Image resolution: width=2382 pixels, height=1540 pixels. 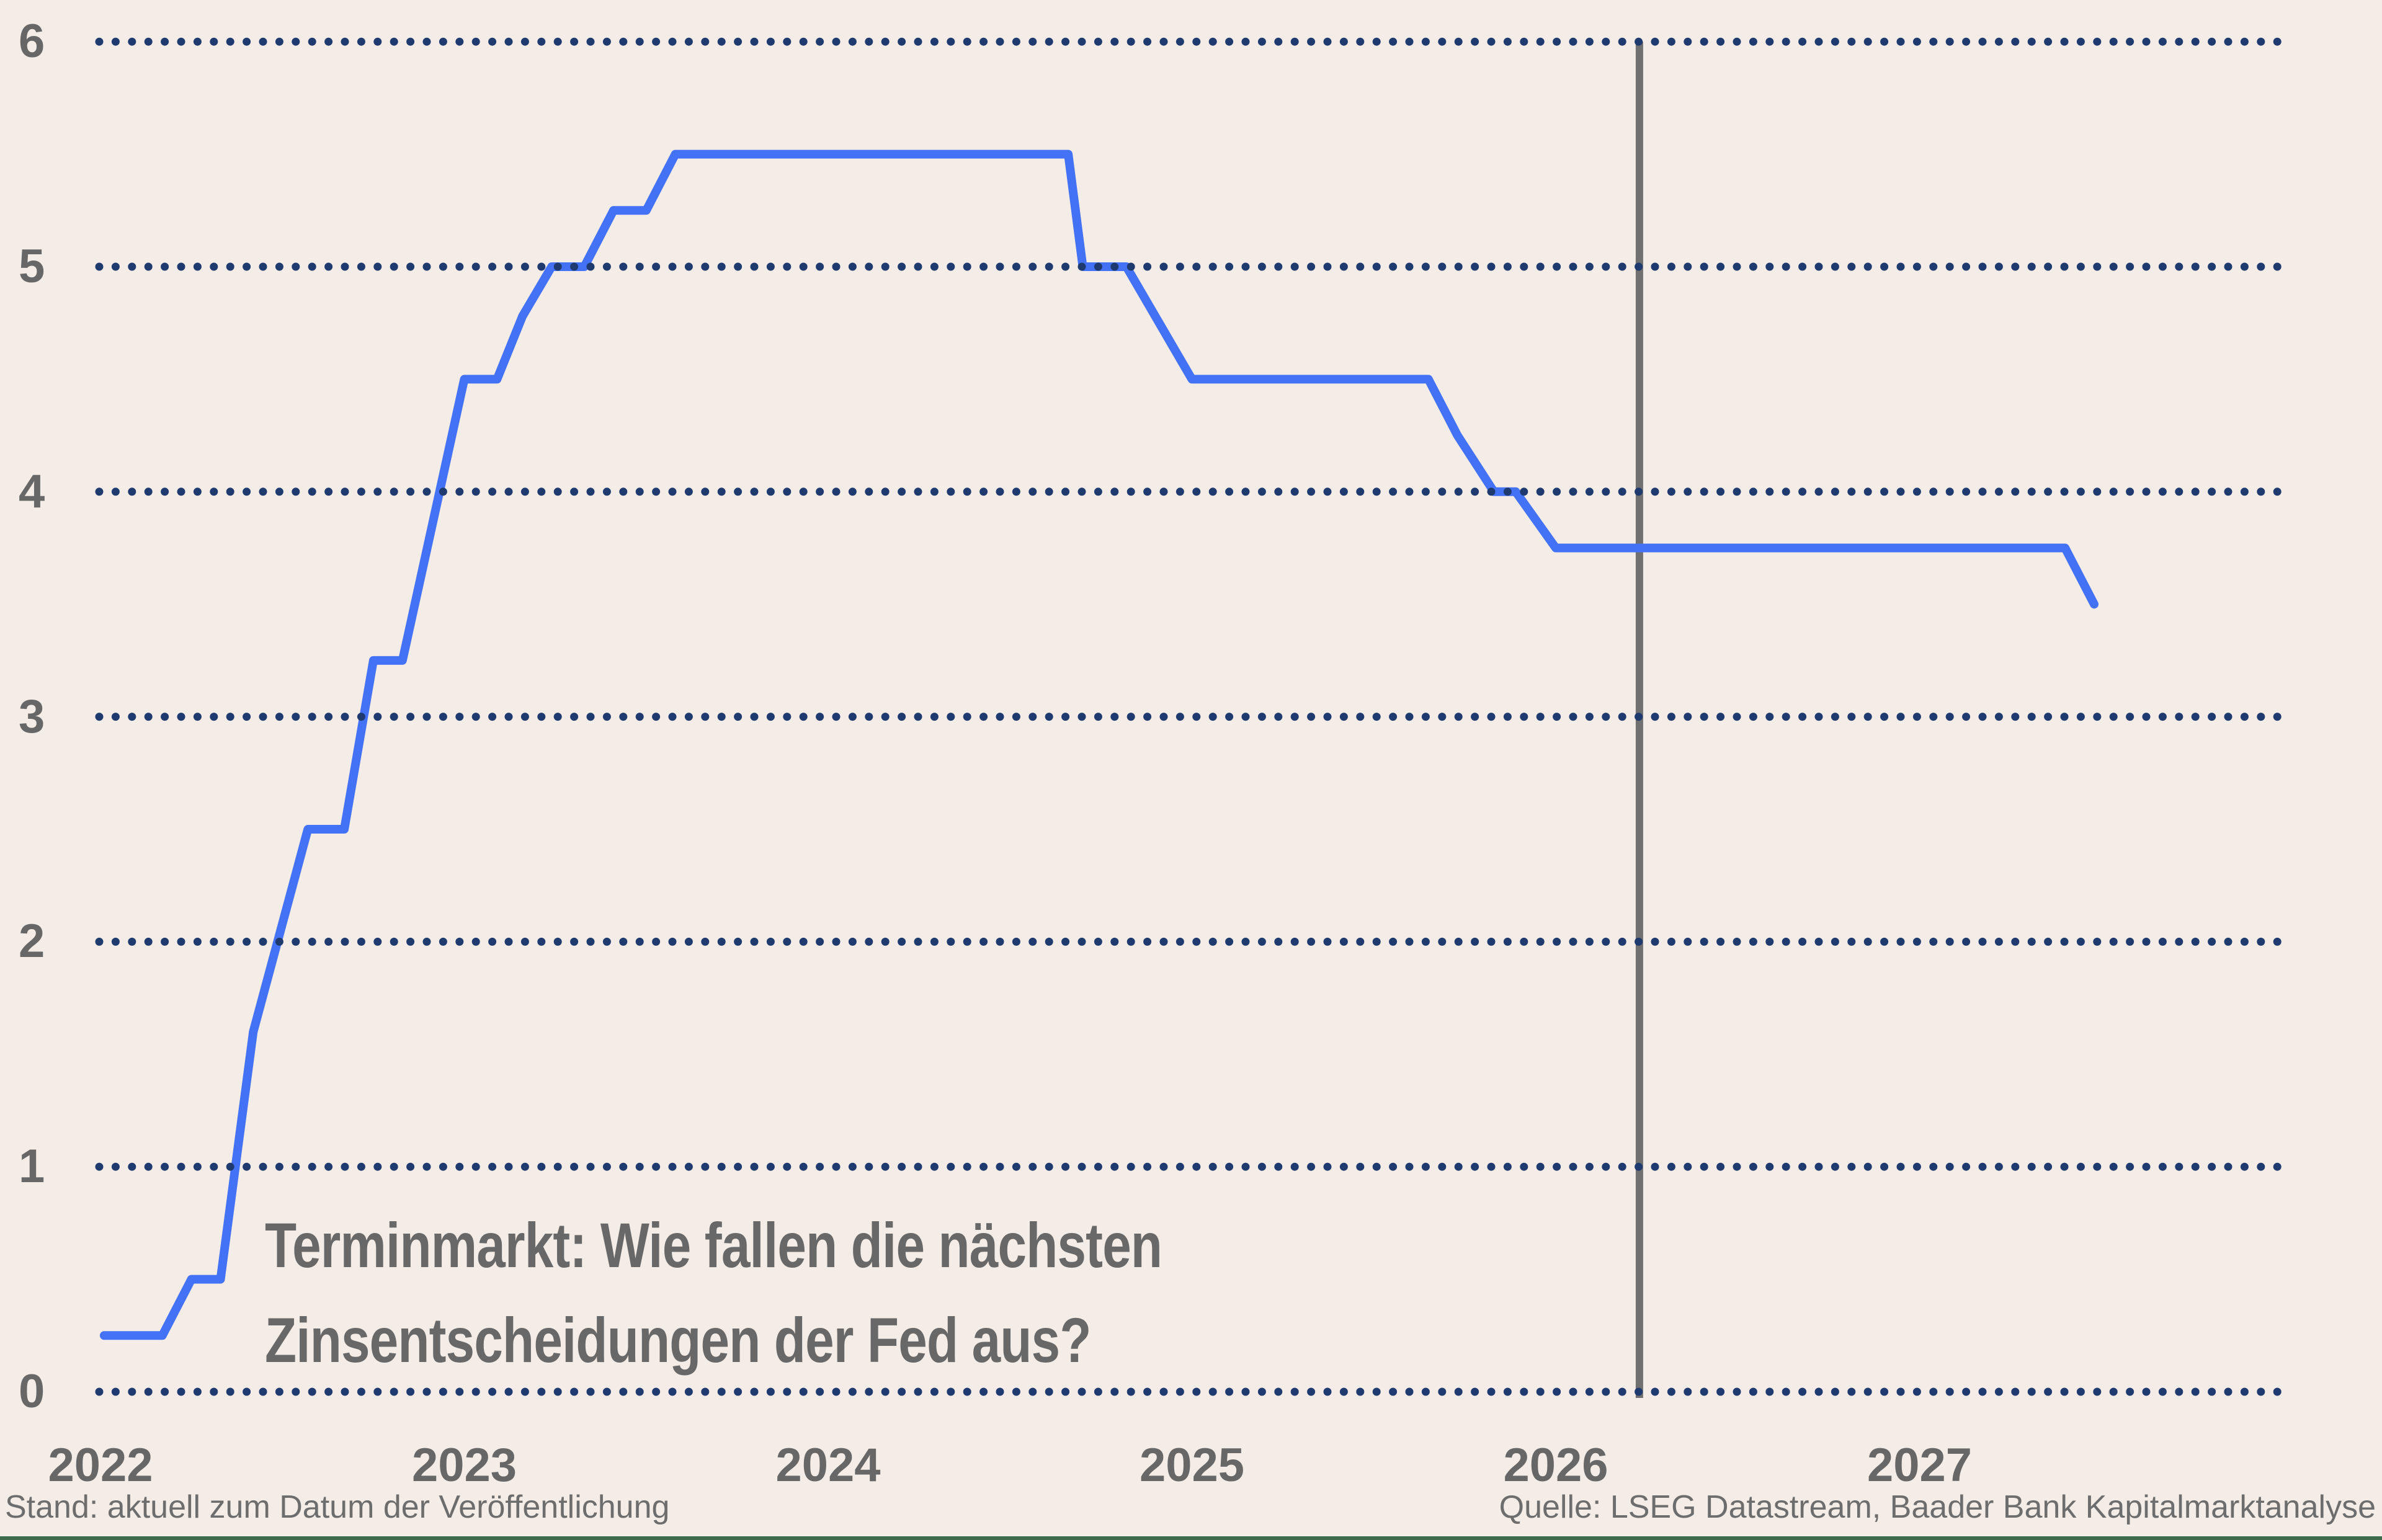 What do you see at coordinates (100, 1466) in the screenshot?
I see `x-tick-label-2022: 2022` at bounding box center [100, 1466].